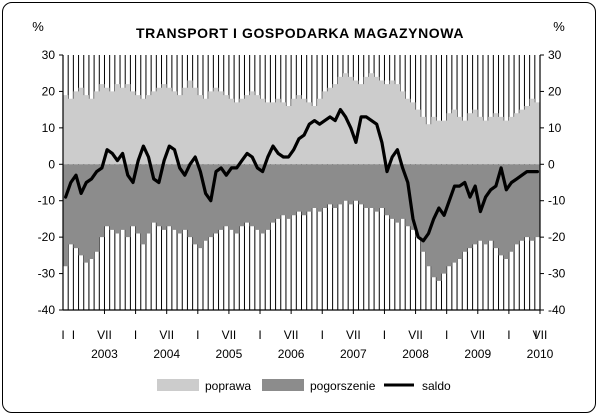 The width and height of the screenshot is (600, 417). Describe the element at coordinates (555, 55) in the screenshot. I see `y-tick-label-right: 30` at that location.